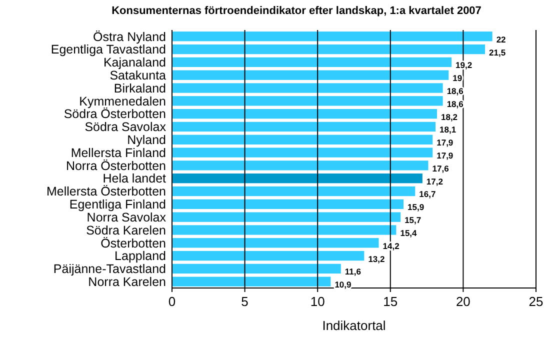 This screenshot has height=338, width=553. I want to click on x-tick-label: 5, so click(244, 301).